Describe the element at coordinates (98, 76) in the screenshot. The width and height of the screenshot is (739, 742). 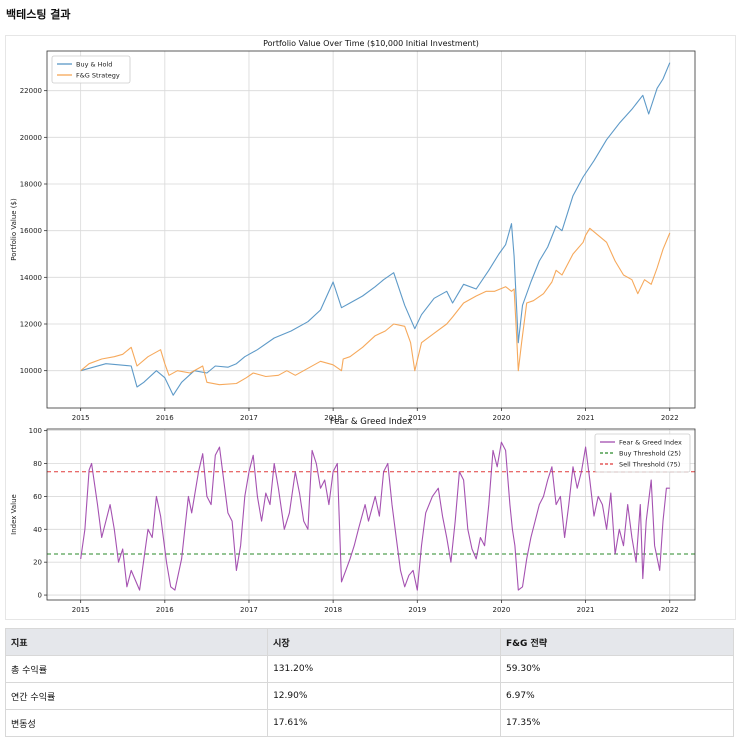
I see `legend-label: F&G Strategy` at that location.